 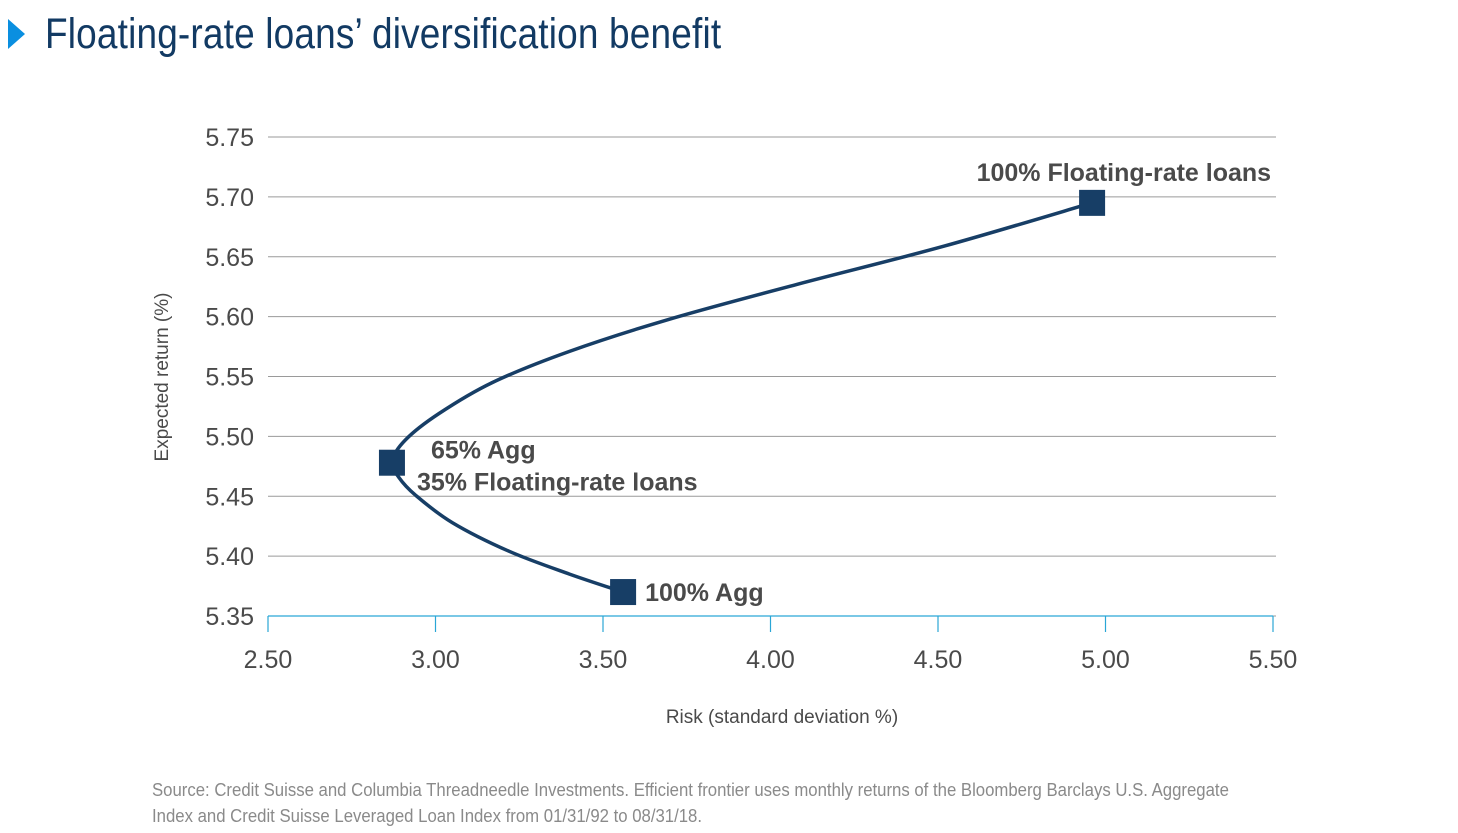 I want to click on y-tick-label: 5.55, so click(x=229, y=378).